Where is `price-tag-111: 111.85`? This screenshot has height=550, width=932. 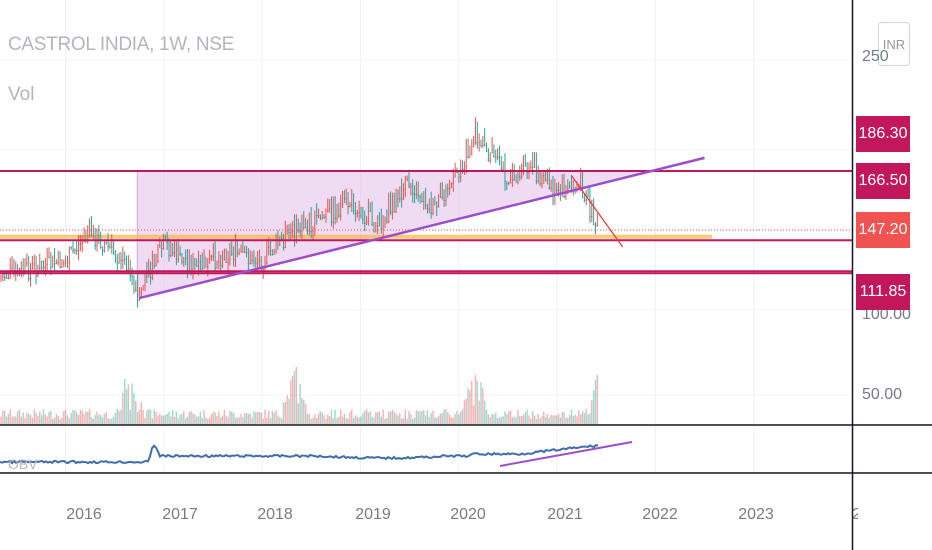 price-tag-111: 111.85 is located at coordinates (883, 292).